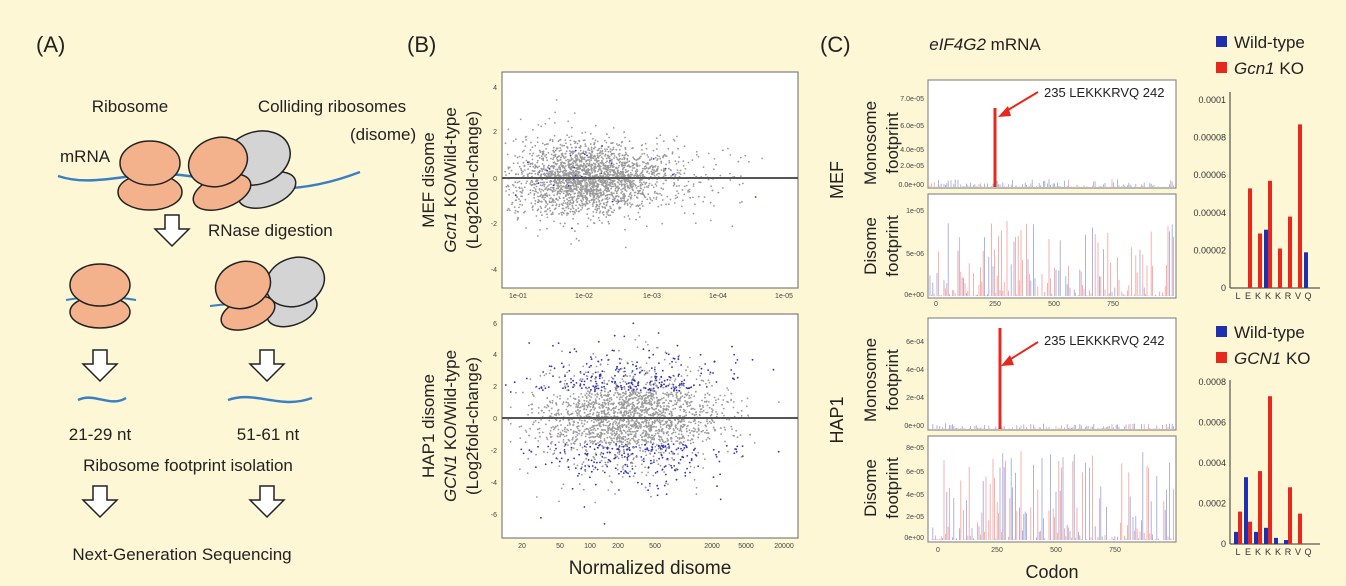 The height and width of the screenshot is (586, 1346). What do you see at coordinates (242, 170) in the screenshot?
I see `disome-icon` at bounding box center [242, 170].